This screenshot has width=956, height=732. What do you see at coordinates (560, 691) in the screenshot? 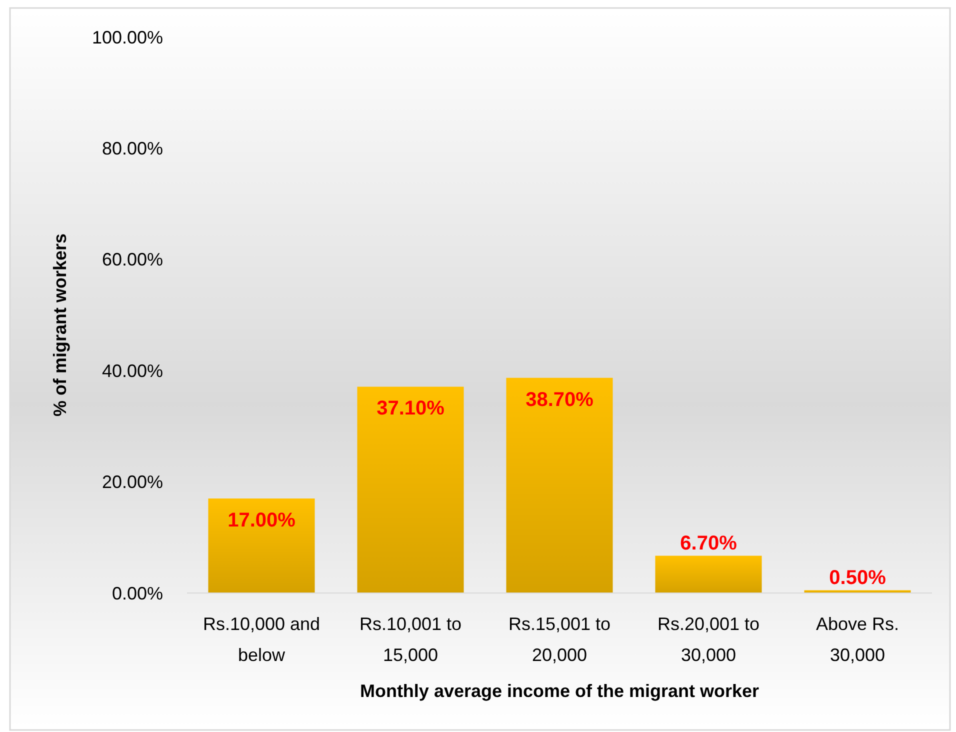
I see `x-axis-title: Monthly average income of the migrant worker` at bounding box center [560, 691].